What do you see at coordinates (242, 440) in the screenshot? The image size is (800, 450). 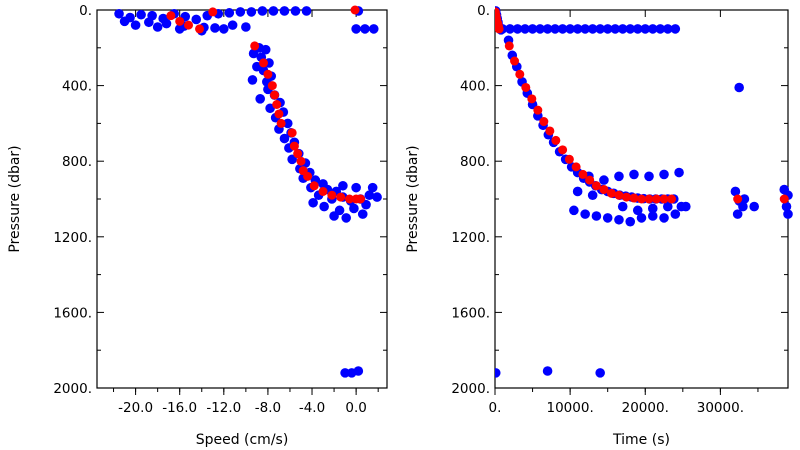 I see `x-axis-title: Speed (cm/s)` at bounding box center [242, 440].